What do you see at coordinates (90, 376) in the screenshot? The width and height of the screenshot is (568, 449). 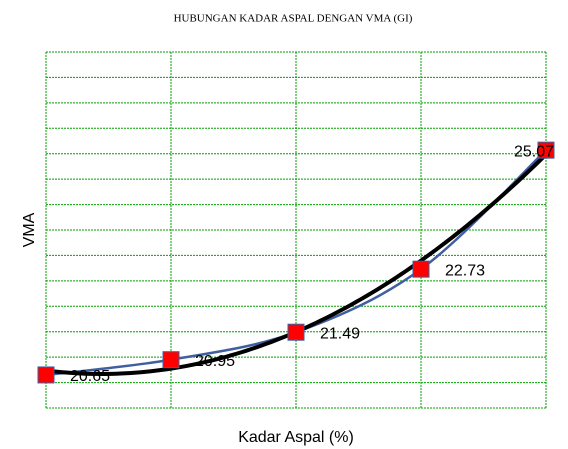 I see `data-label: 20.65` at bounding box center [90, 376].